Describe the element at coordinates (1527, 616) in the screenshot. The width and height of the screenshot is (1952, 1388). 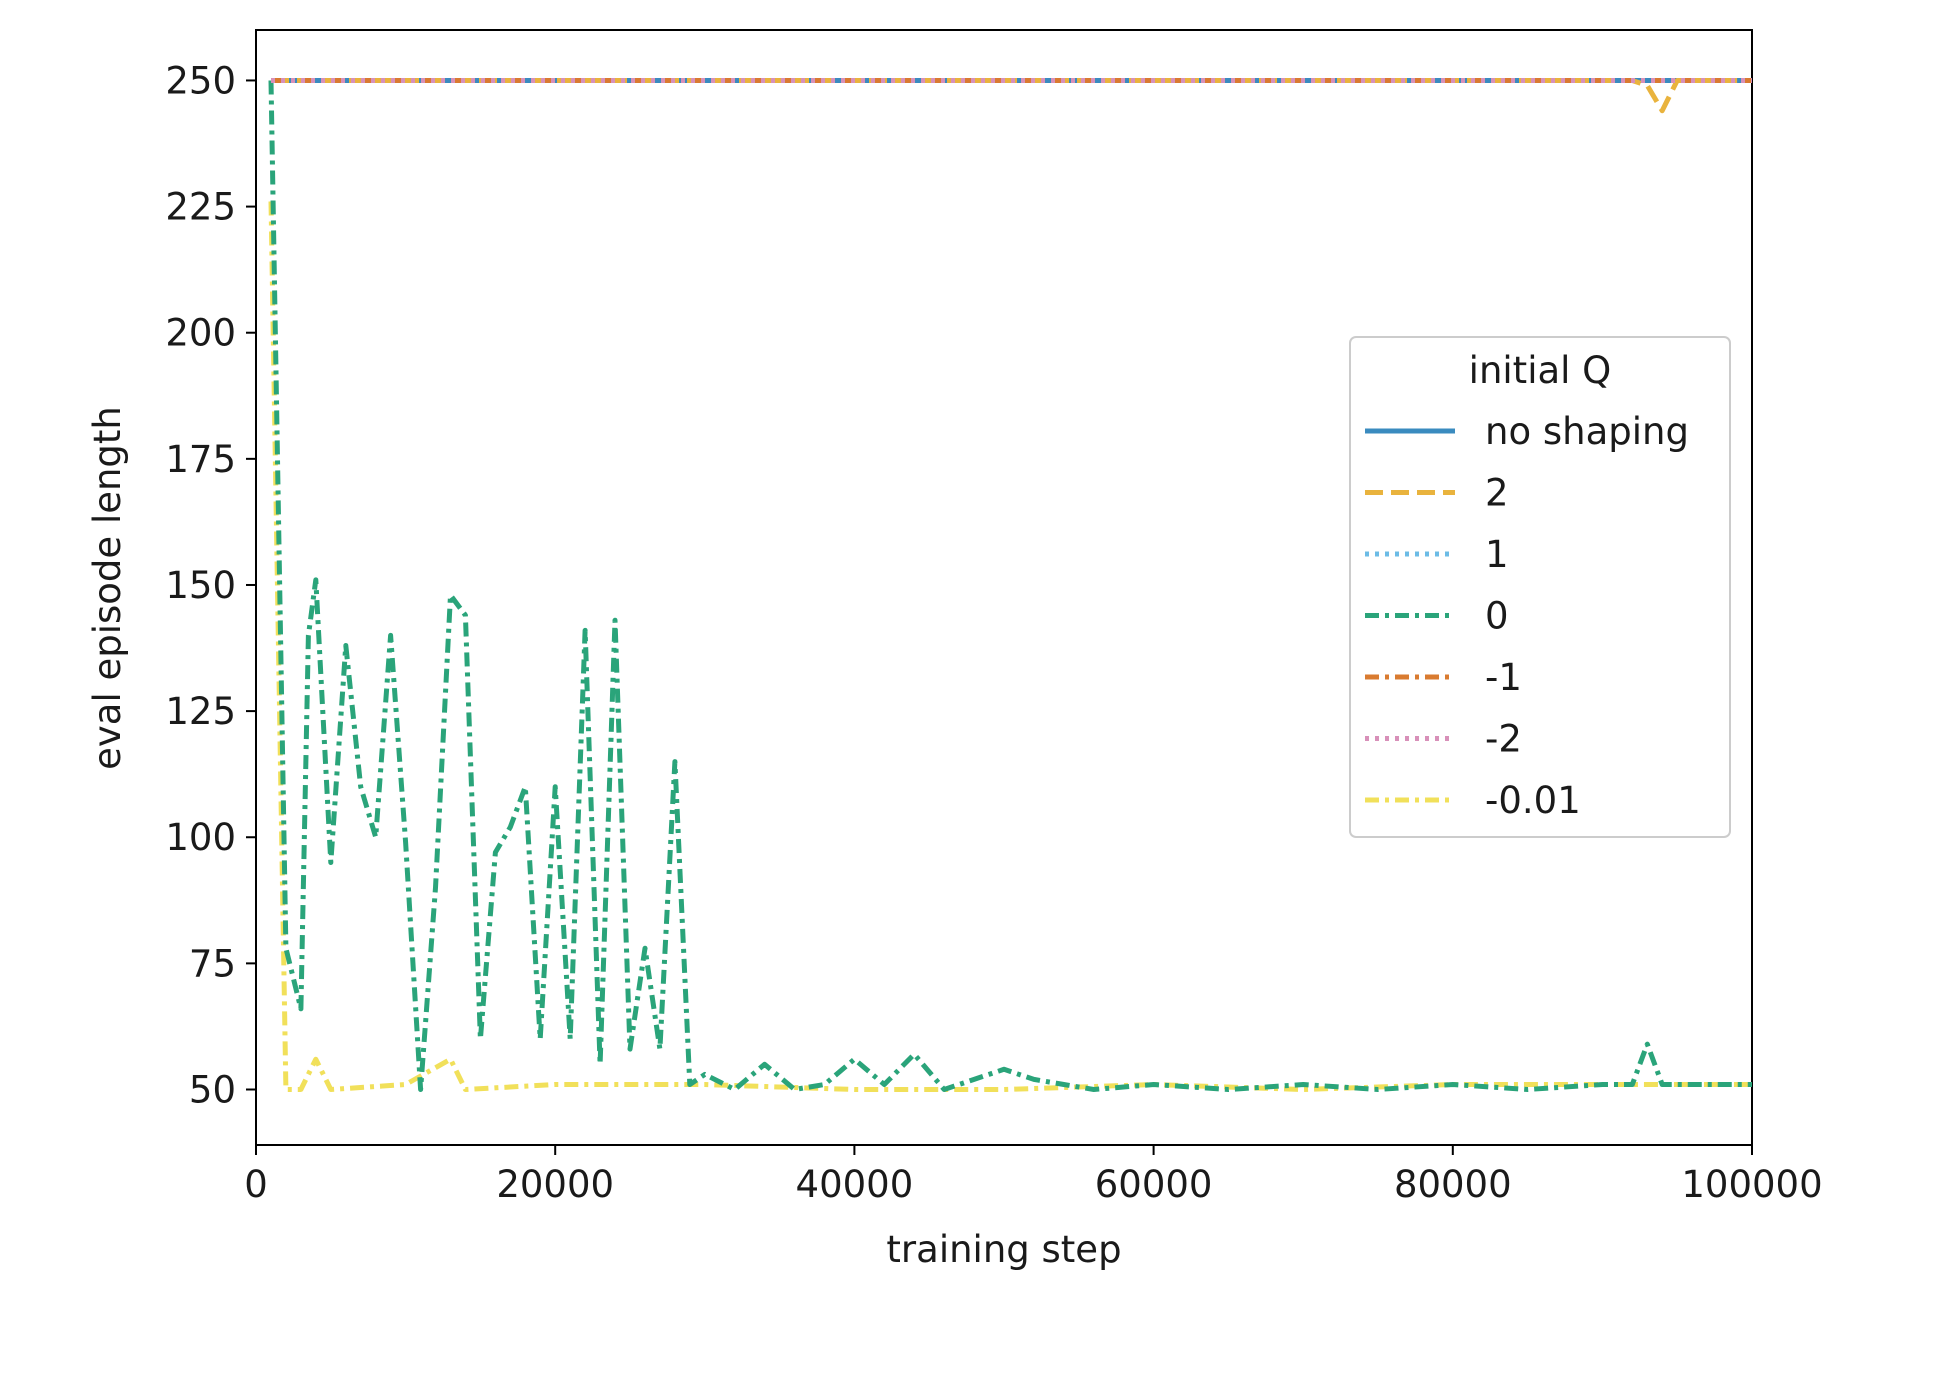
I see `legend-items: no shaping 2 1 0 -1 -2 -0.01` at that location.